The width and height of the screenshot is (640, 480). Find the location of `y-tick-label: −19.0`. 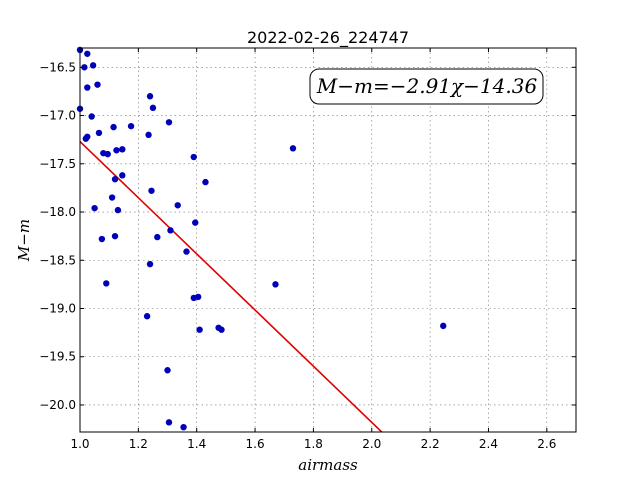

y-tick-label: −19.0 is located at coordinates (57, 309).